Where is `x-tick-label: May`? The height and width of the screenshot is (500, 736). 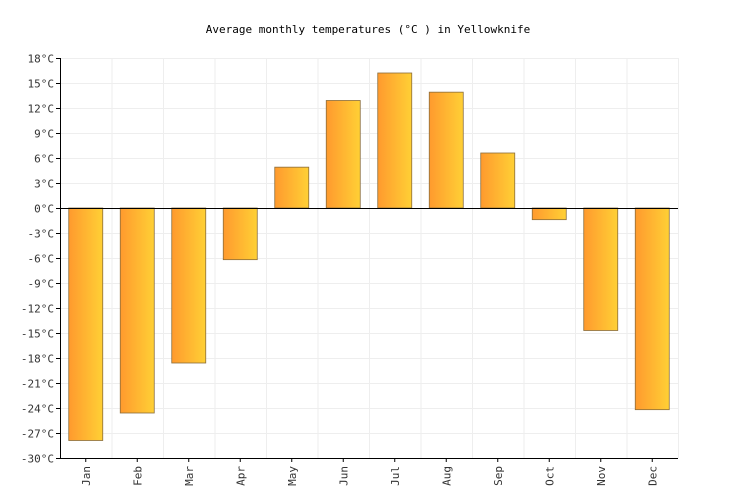
x-tick-label: May is located at coordinates (292, 476).